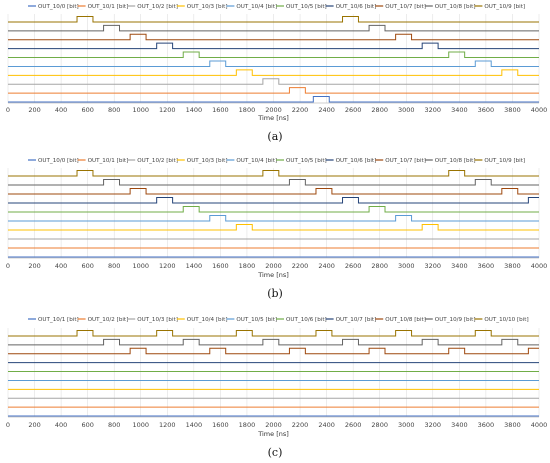 This screenshot has width=550, height=463. I want to click on legend-entry: OUT_10/1 [bit], so click(108, 161).